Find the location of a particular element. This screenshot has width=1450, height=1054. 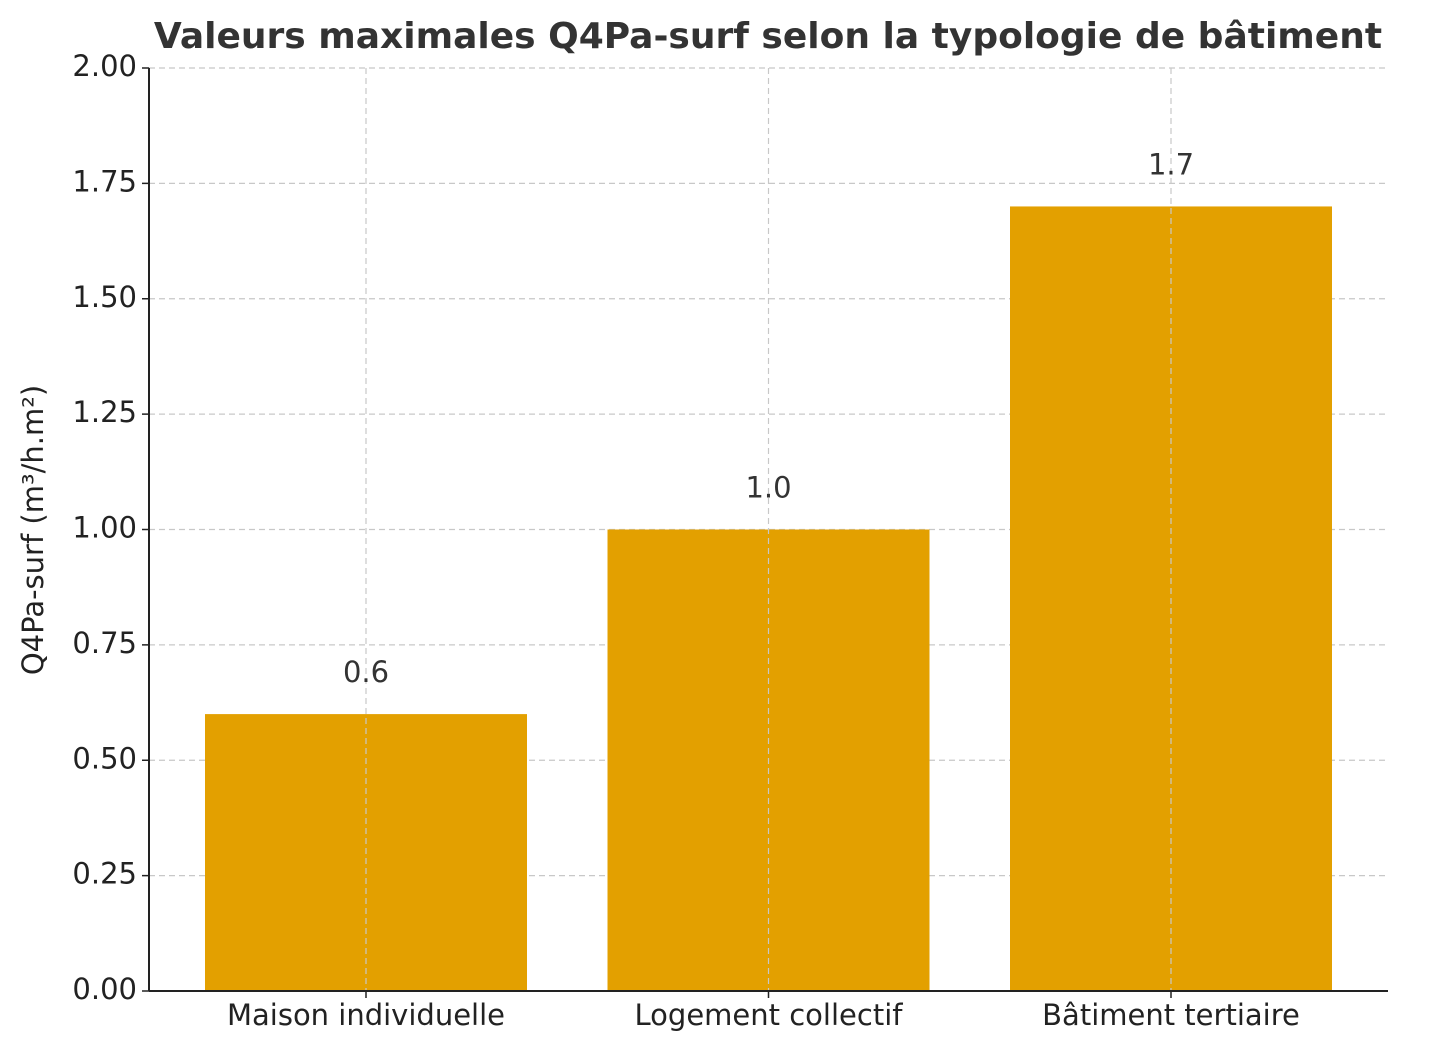

y-tick-label: 0.50 is located at coordinates (104, 758).